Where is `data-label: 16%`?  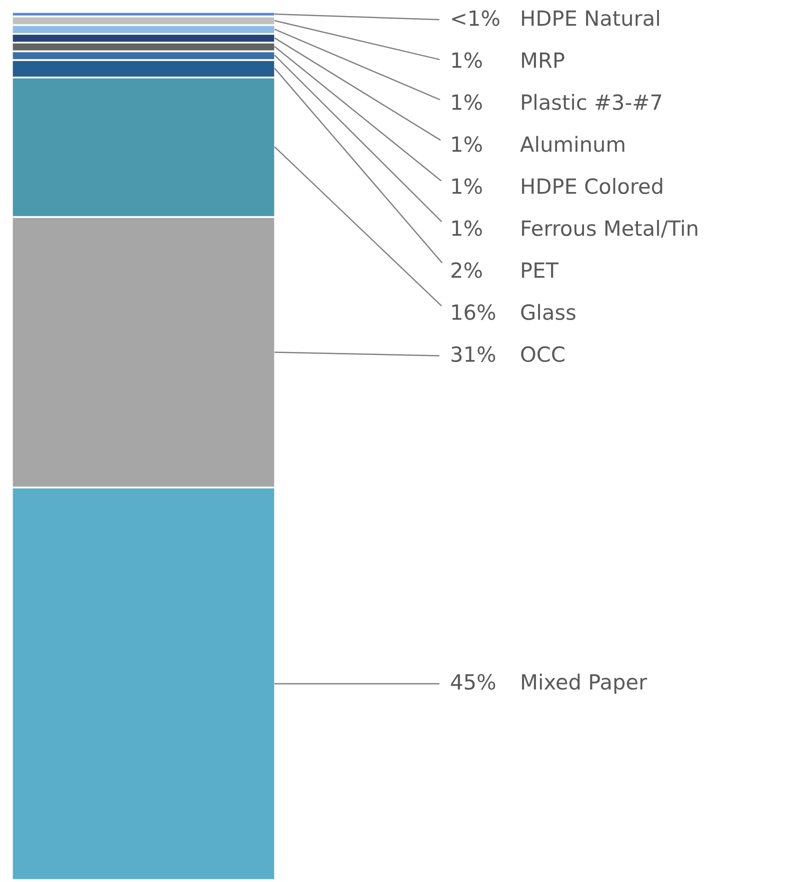 data-label: 16% is located at coordinates (474, 312).